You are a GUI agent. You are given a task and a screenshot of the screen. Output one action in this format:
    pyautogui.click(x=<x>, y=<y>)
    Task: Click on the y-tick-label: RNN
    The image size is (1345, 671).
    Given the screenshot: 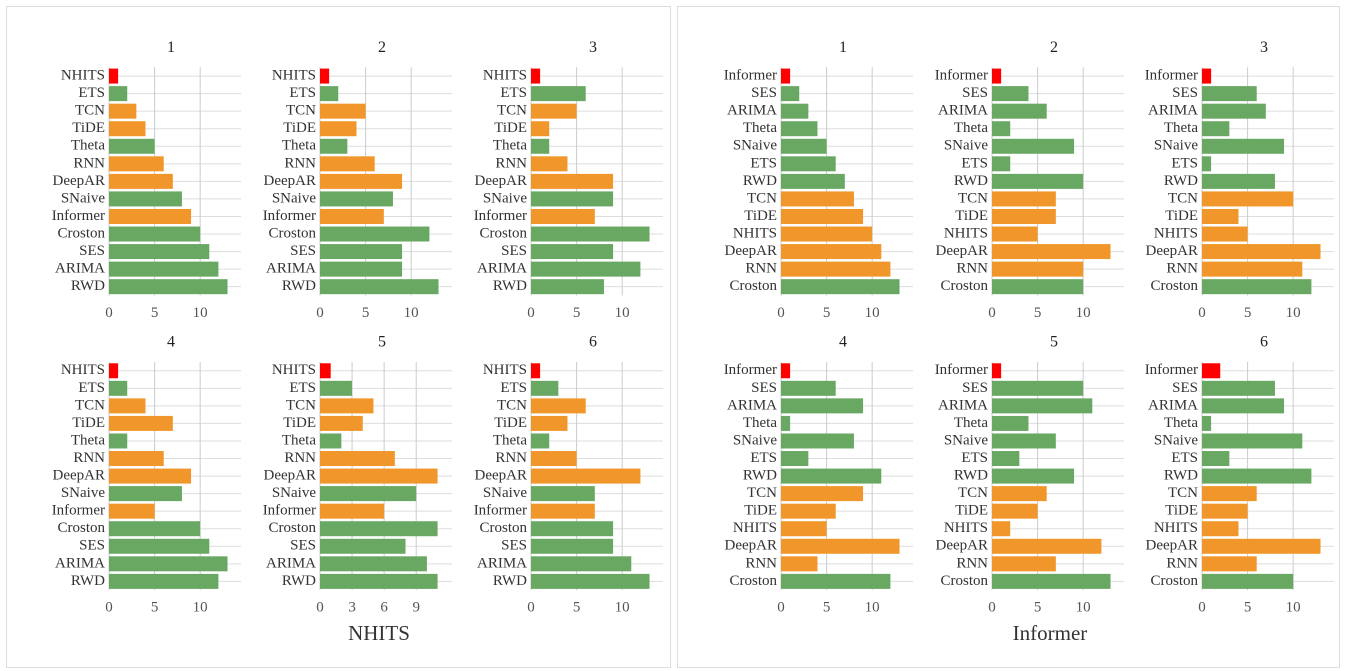 What is the action you would take?
    pyautogui.click(x=1182, y=269)
    